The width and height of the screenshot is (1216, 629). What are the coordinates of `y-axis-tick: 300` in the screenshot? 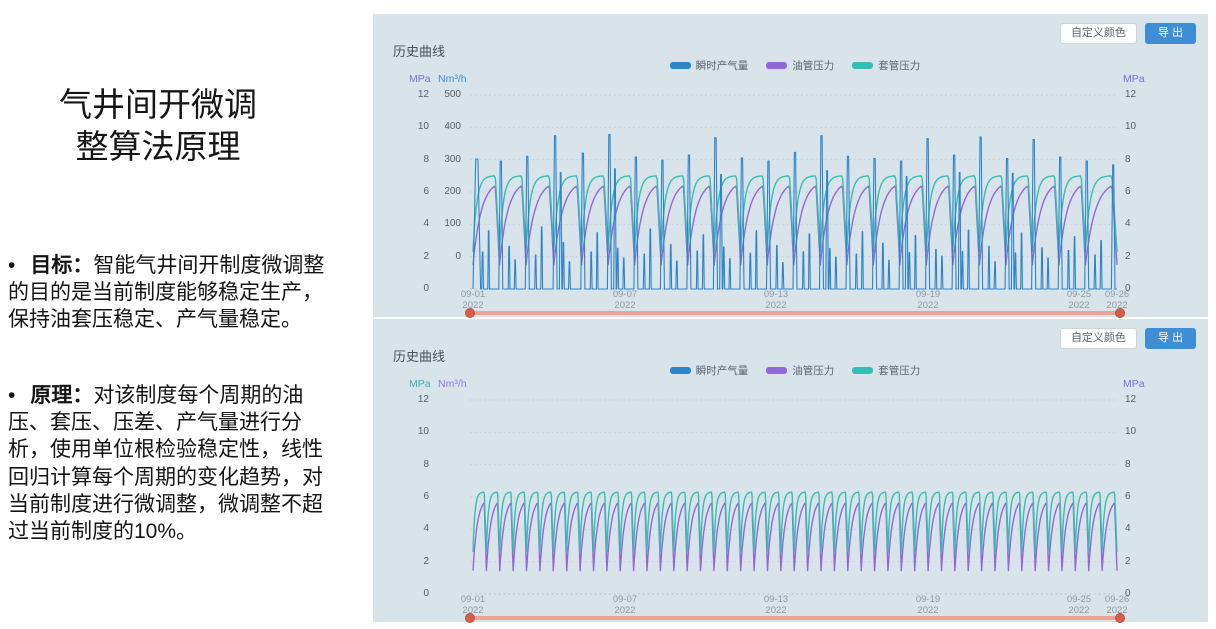 It's located at (452, 159).